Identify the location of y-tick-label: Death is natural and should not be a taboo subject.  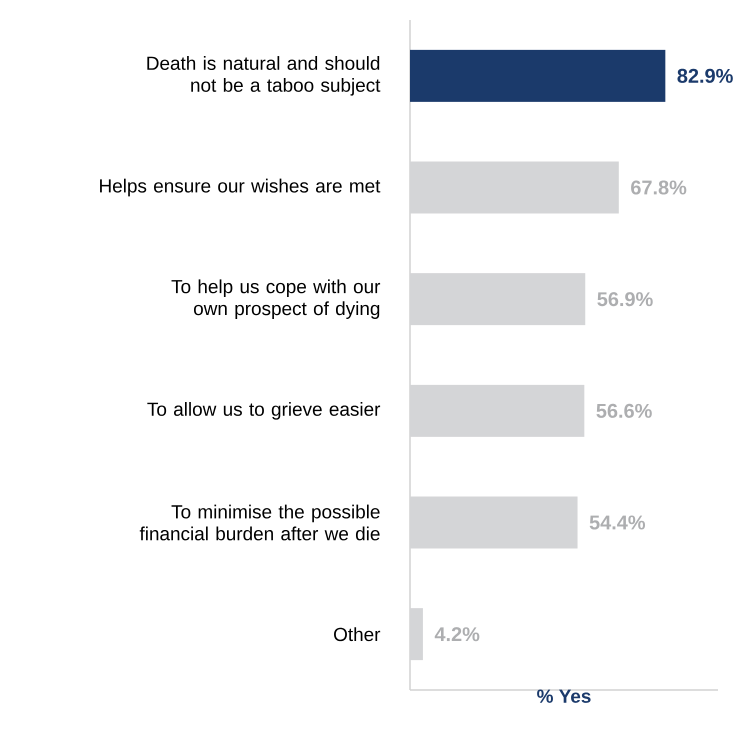
(263, 76).